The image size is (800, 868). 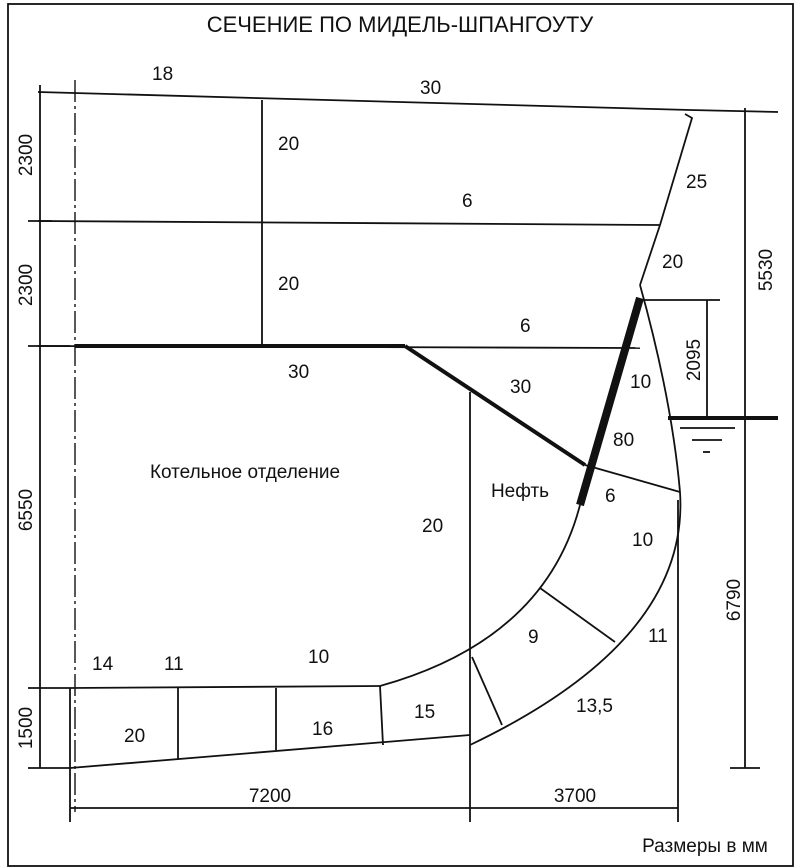 What do you see at coordinates (424, 712) in the screenshot?
I see `svg-text: 15` at bounding box center [424, 712].